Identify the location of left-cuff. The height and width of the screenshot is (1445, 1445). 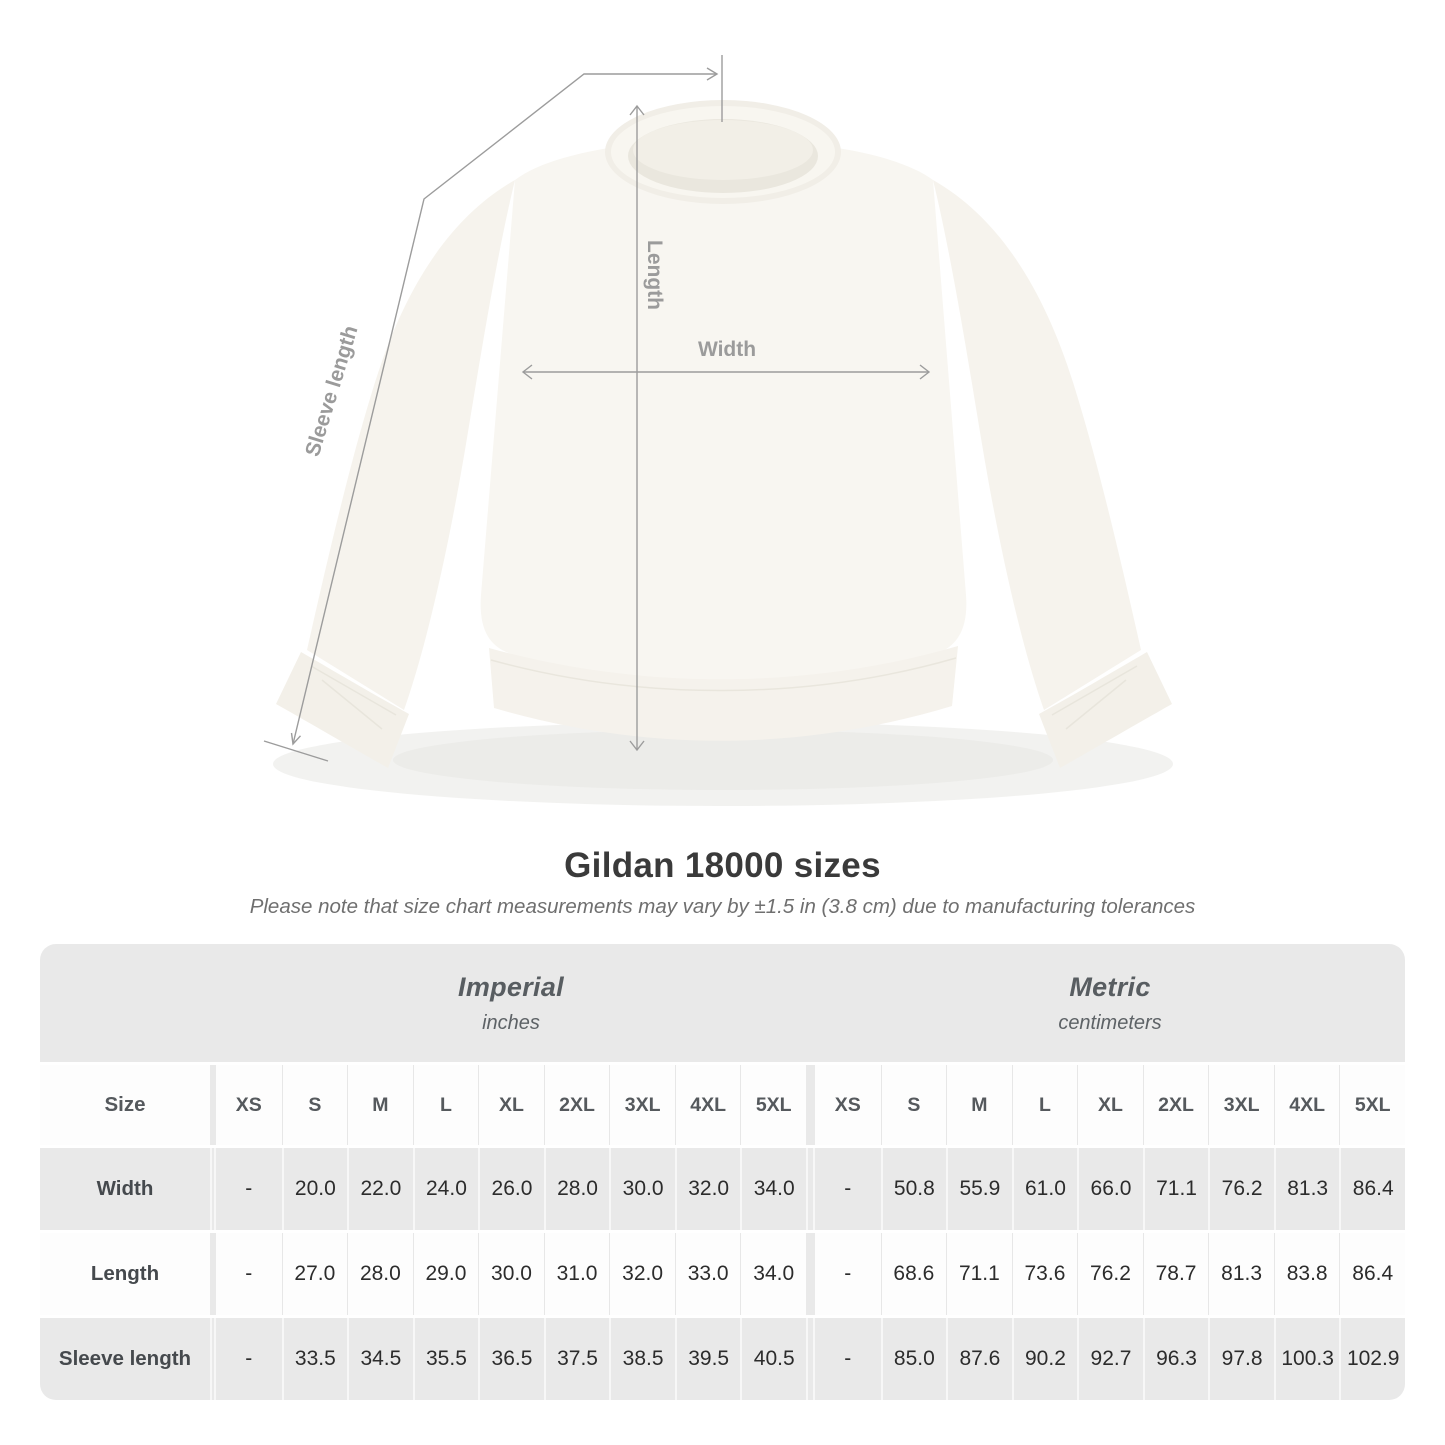
(342, 710).